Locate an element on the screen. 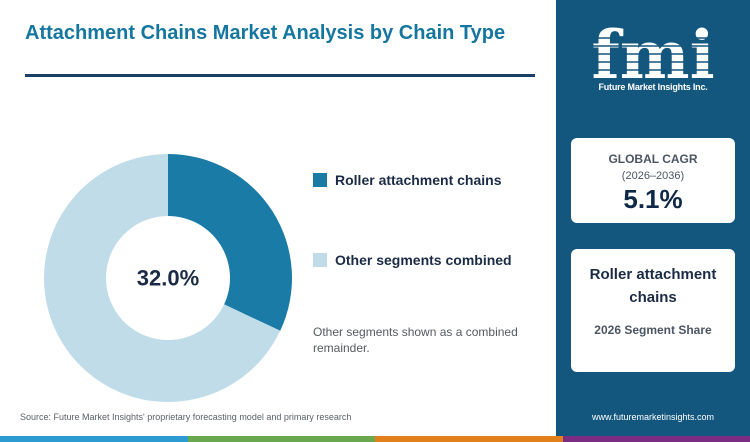 The image size is (750, 442). fmi-logo: fmi is located at coordinates (653, 55).